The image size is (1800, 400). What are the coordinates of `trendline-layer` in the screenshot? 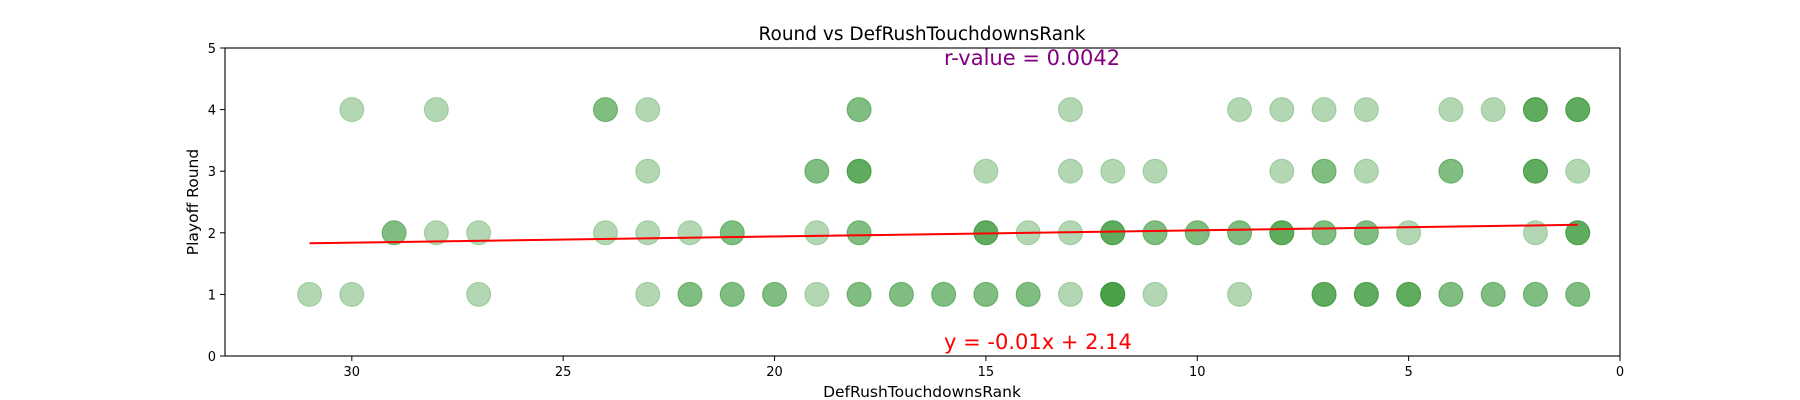 It's located at (943, 234).